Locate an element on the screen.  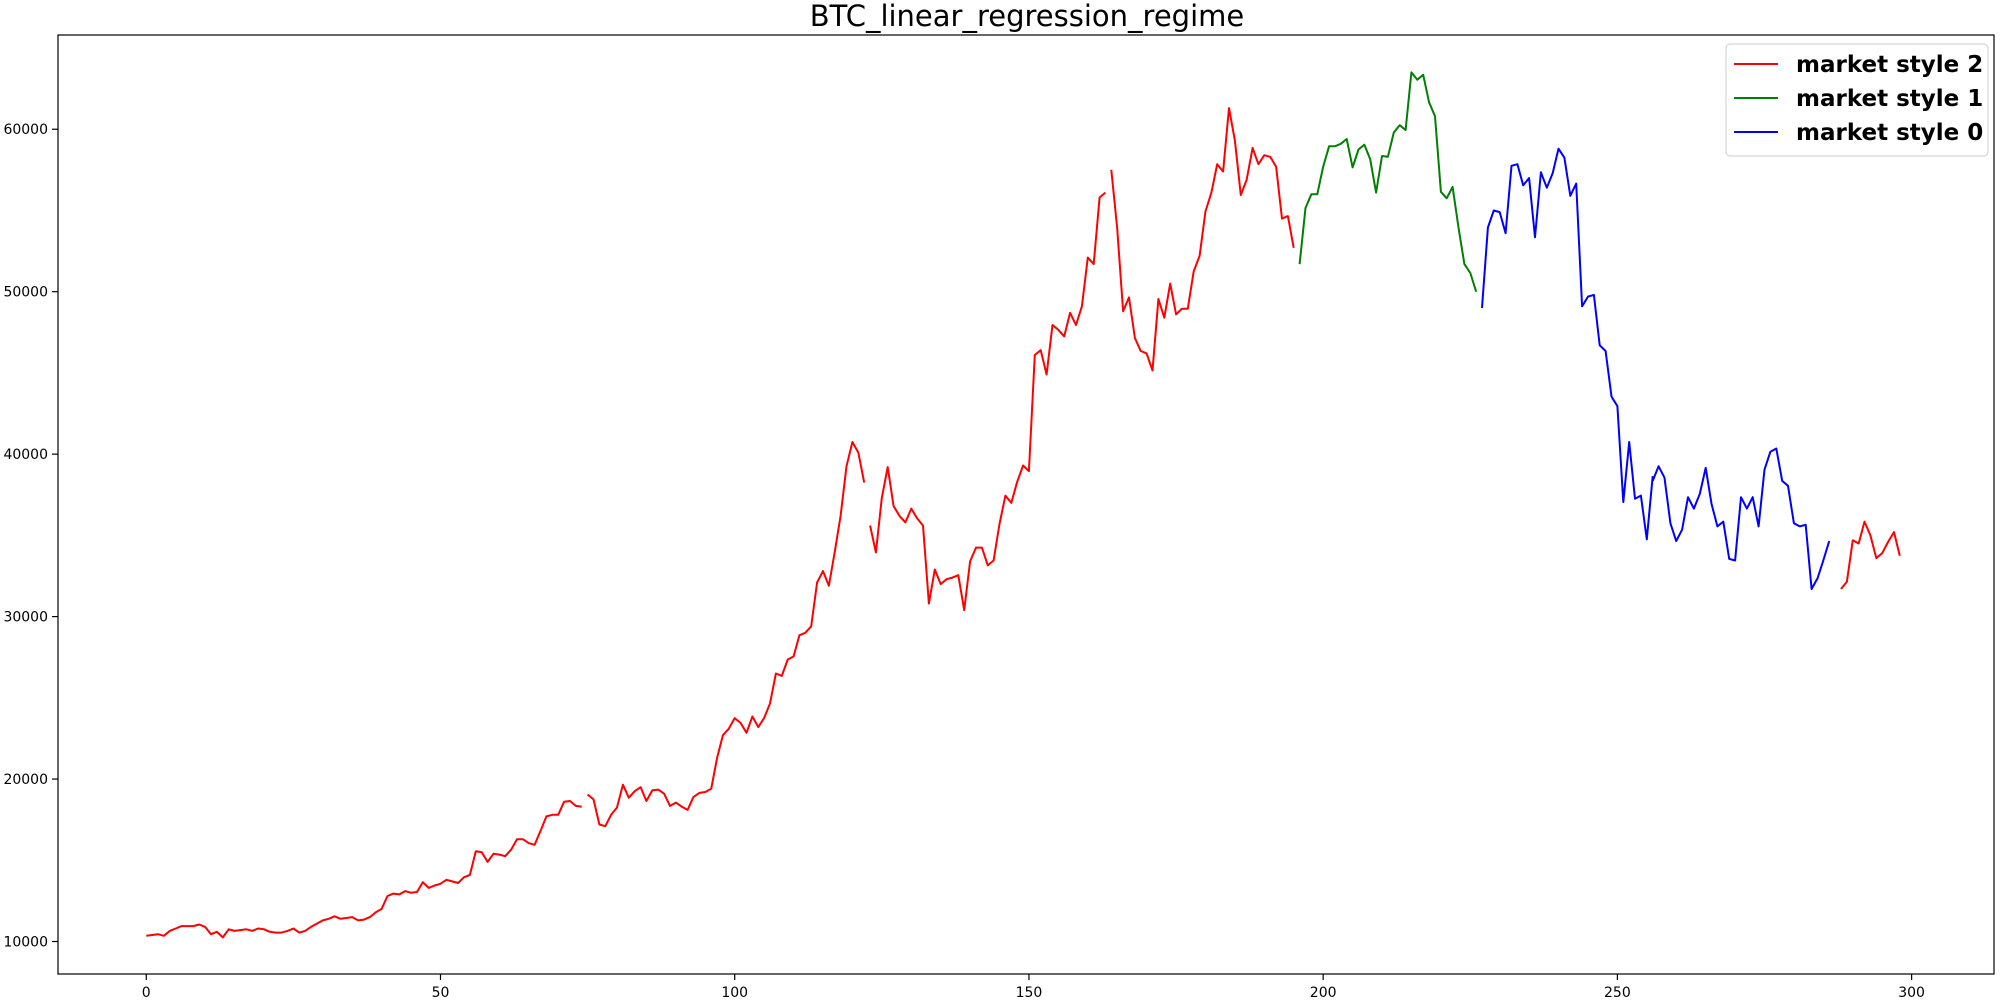
y-tick-label: 60000 is located at coordinates (25, 130).